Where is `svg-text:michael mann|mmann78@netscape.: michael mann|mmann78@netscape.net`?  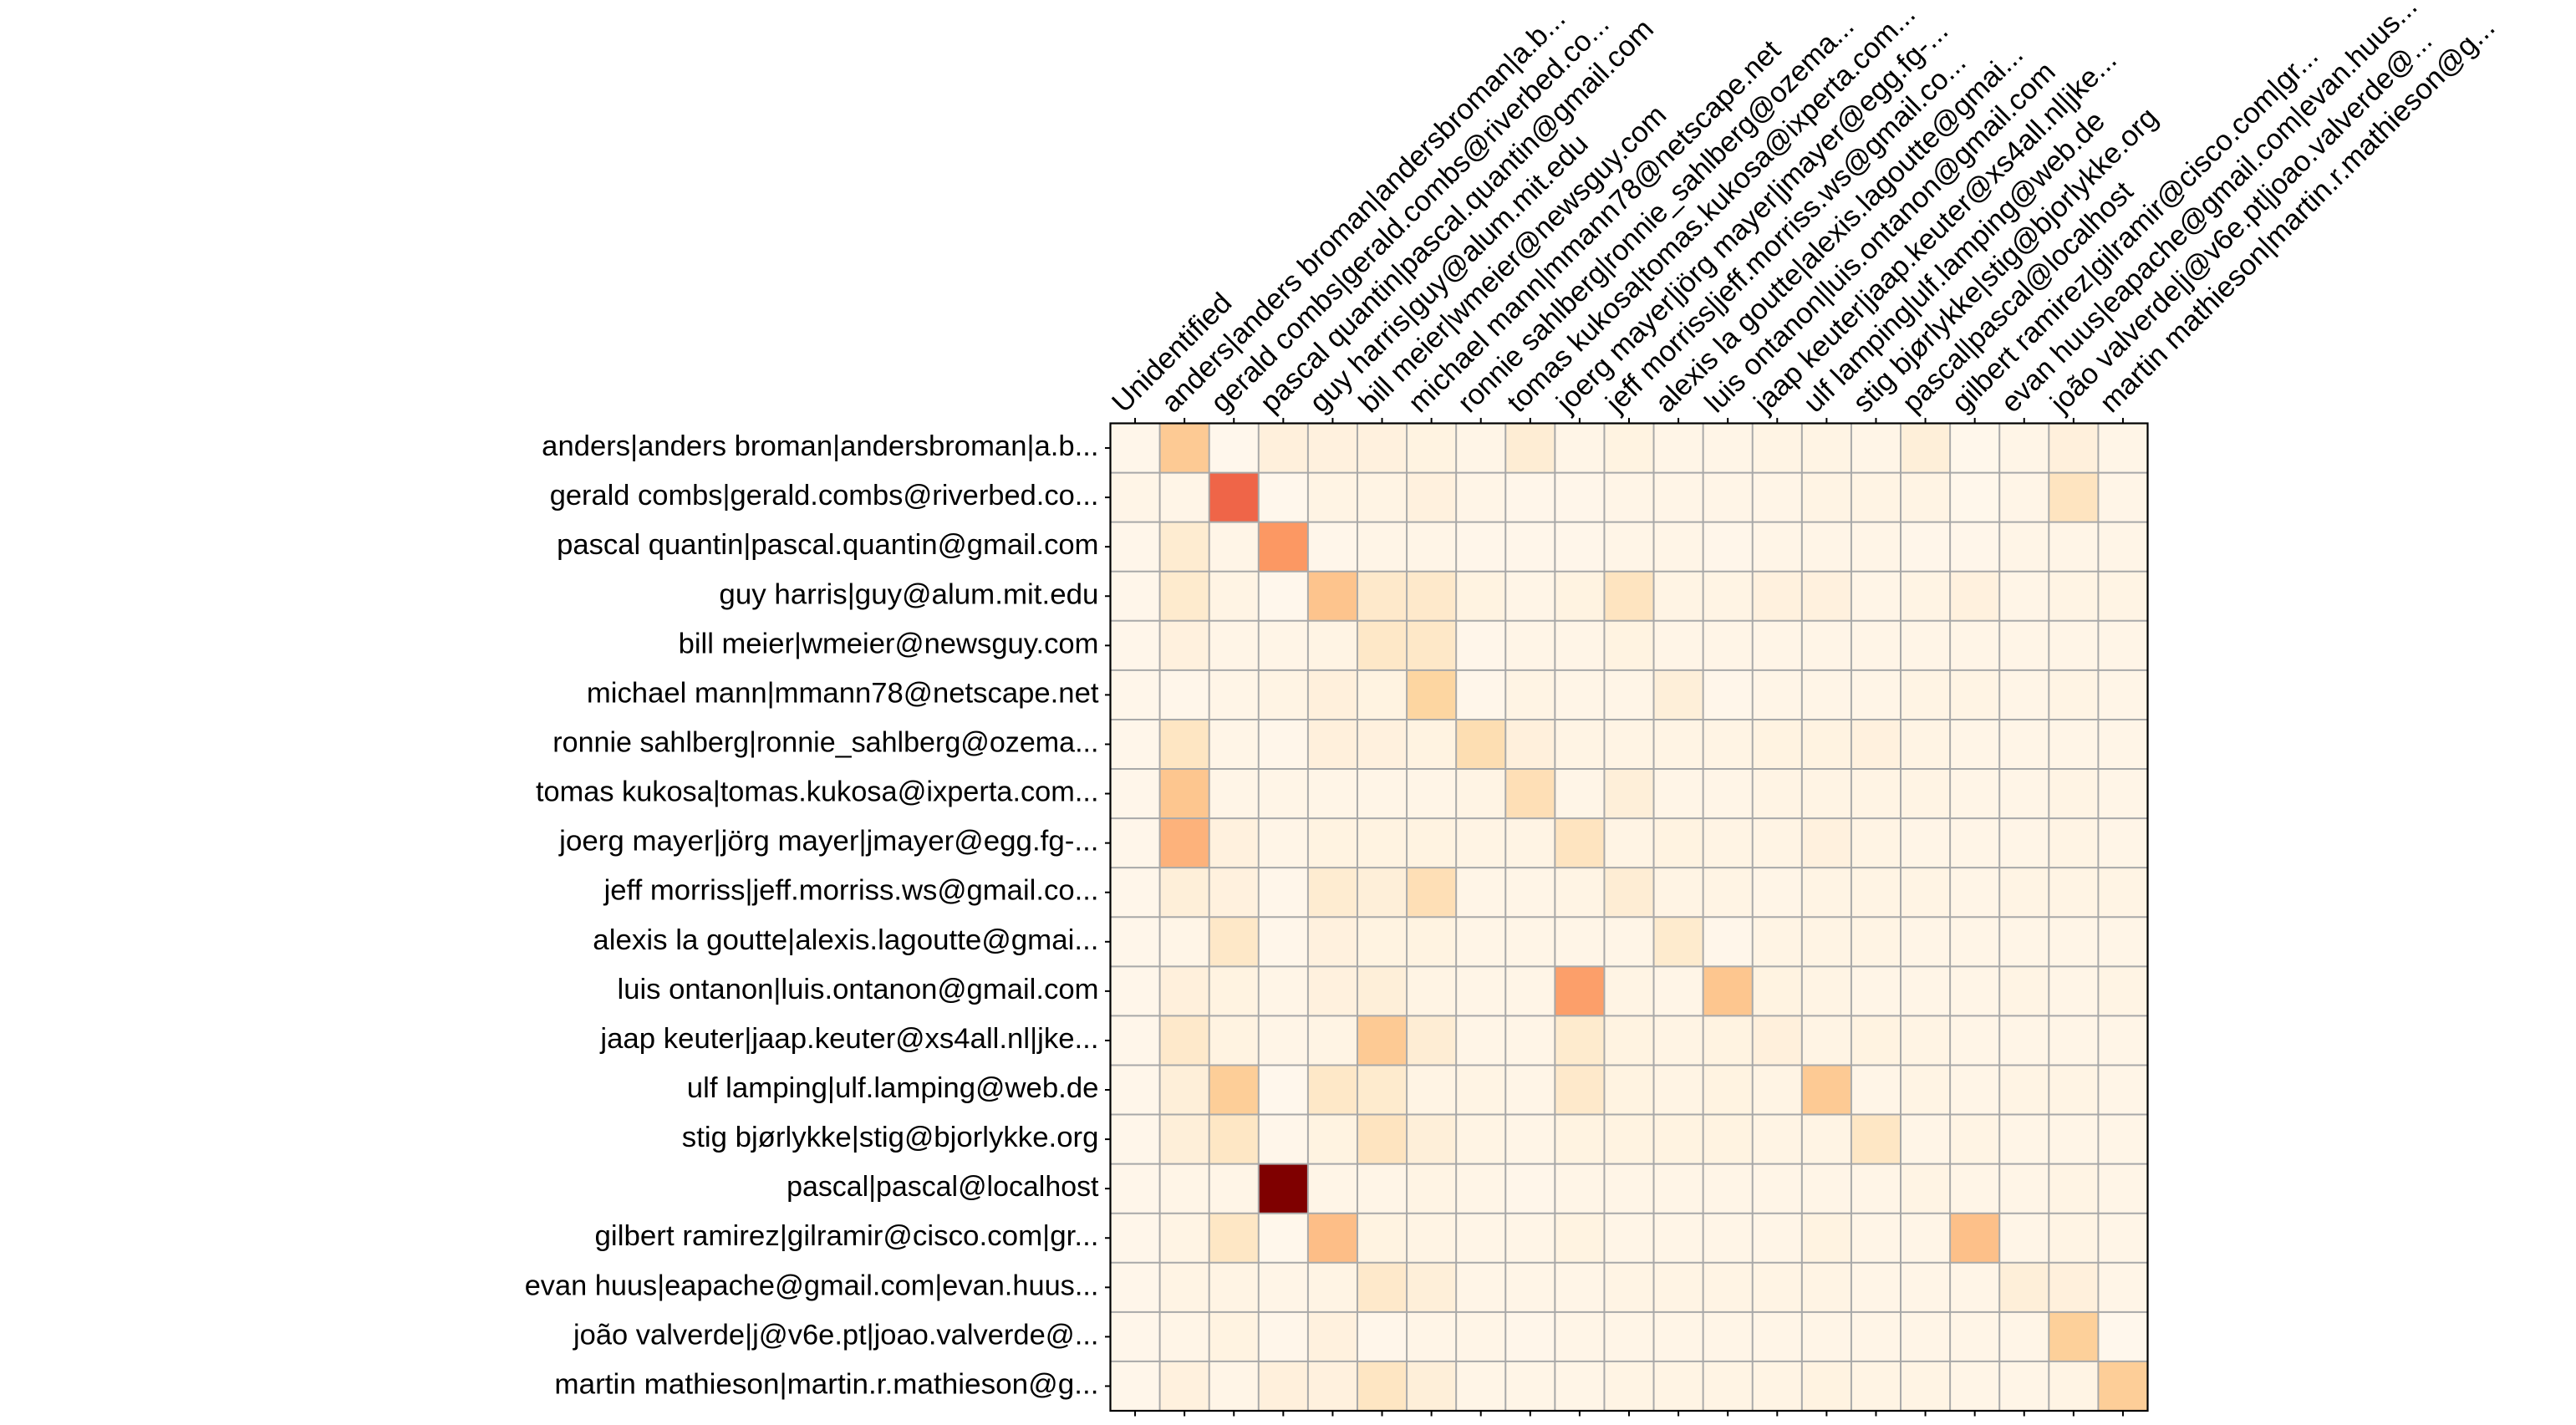 svg-text:michael mann|mmann78@netscape.: michael mann|mmann78@netscape.net is located at coordinates (843, 693).